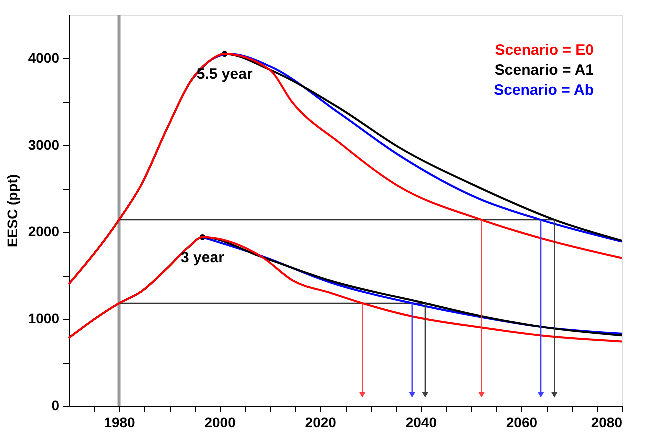 The width and height of the screenshot is (645, 437). What do you see at coordinates (203, 257) in the screenshot?
I see `annotation: 3 year` at bounding box center [203, 257].